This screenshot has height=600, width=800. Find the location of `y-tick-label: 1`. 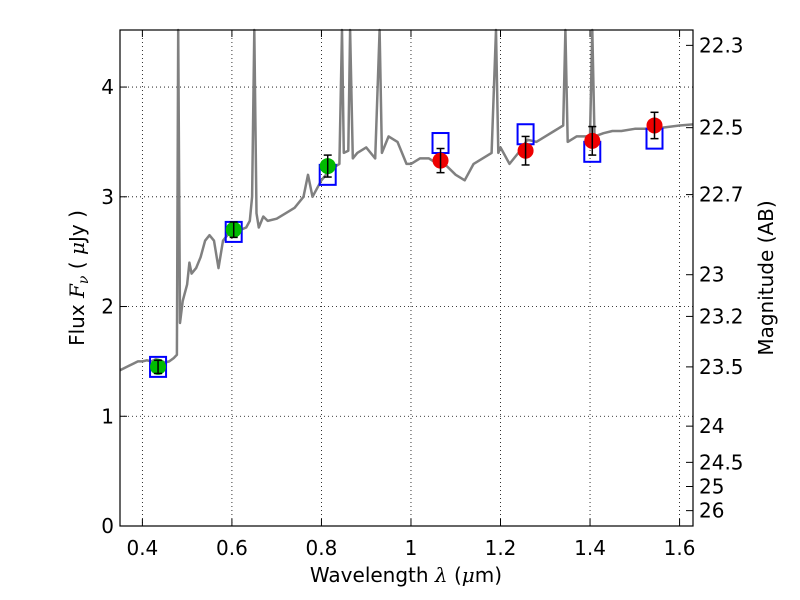

y-tick-label: 1 is located at coordinates (107, 416).